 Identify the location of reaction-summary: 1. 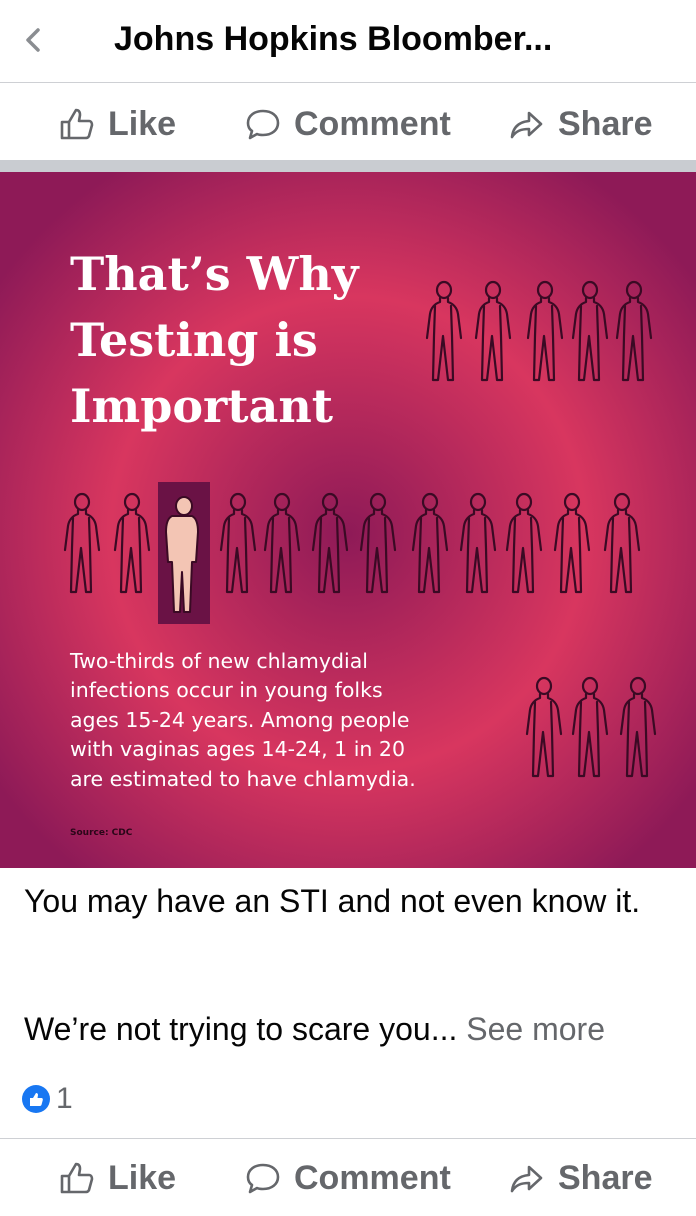
(47, 1099).